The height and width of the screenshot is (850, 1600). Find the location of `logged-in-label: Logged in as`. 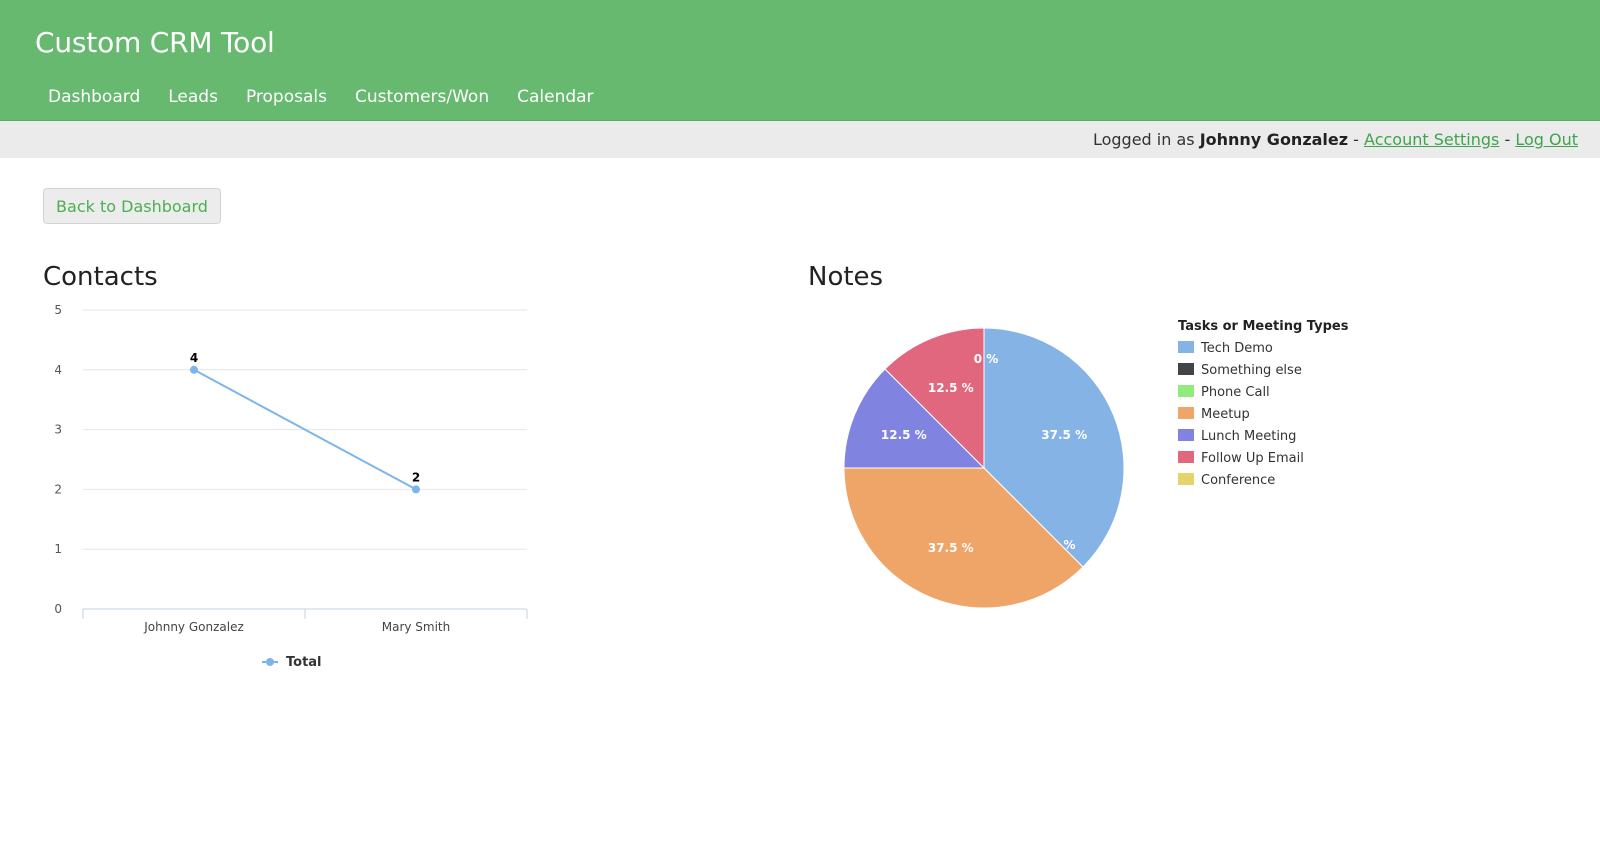

logged-in-label: Logged in as is located at coordinates (1143, 139).